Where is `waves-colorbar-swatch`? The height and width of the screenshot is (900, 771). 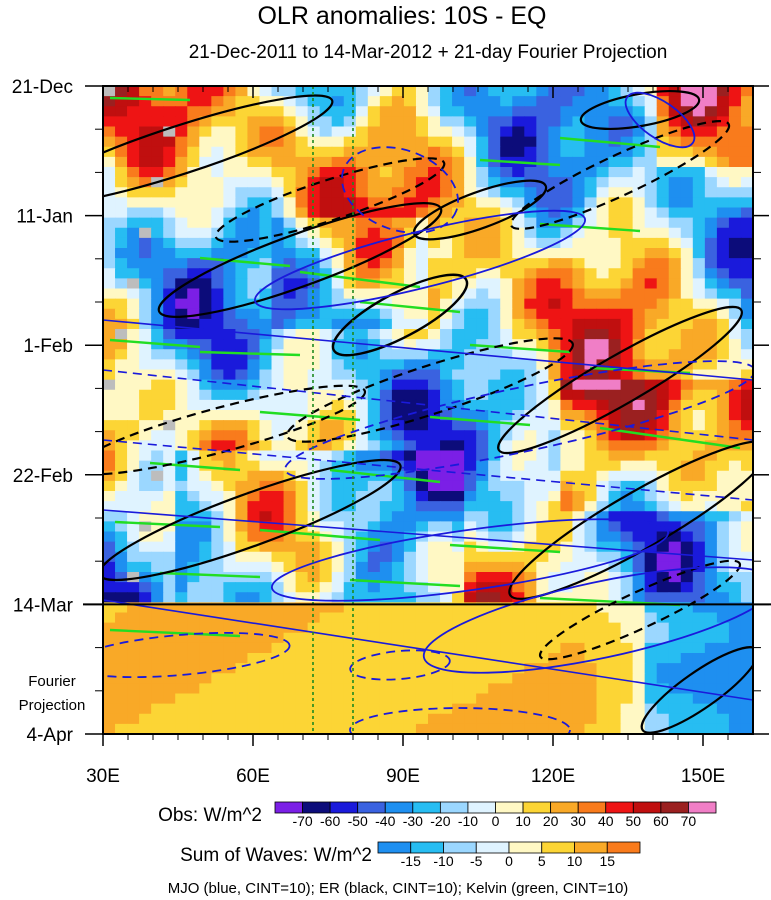 waves-colorbar-swatch is located at coordinates (591, 847).